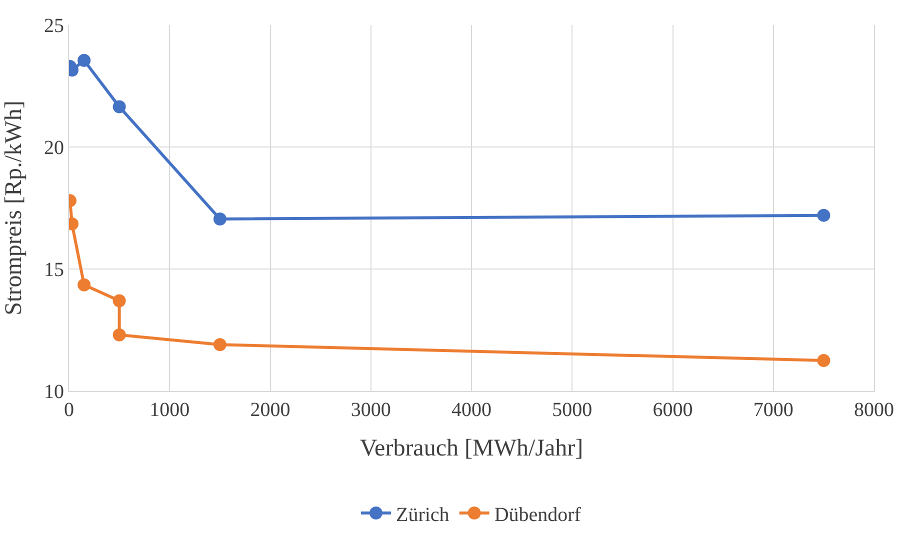 This screenshot has height=545, width=906. What do you see at coordinates (54, 26) in the screenshot?
I see `y-tick-label: 25` at bounding box center [54, 26].